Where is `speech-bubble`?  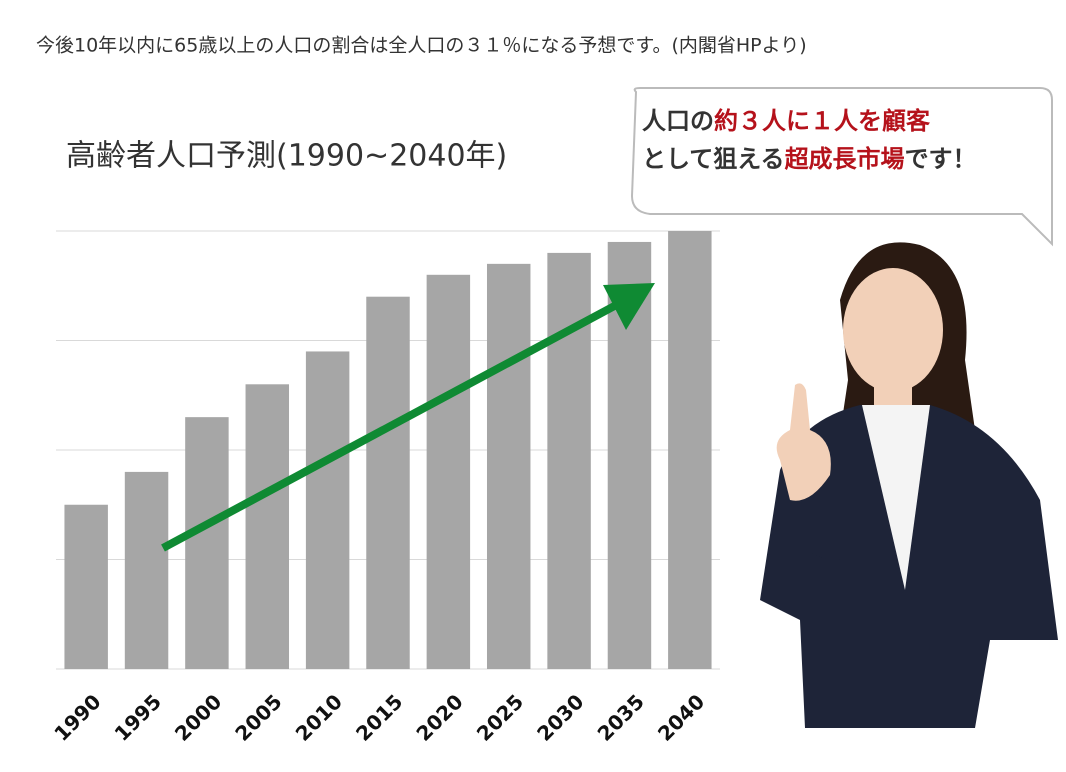
speech-bubble is located at coordinates (841, 167).